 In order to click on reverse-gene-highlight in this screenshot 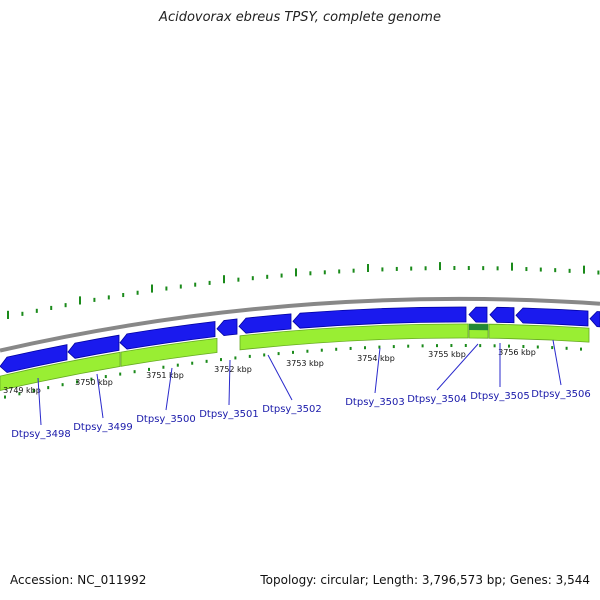, I will do `click(478, 327)`.